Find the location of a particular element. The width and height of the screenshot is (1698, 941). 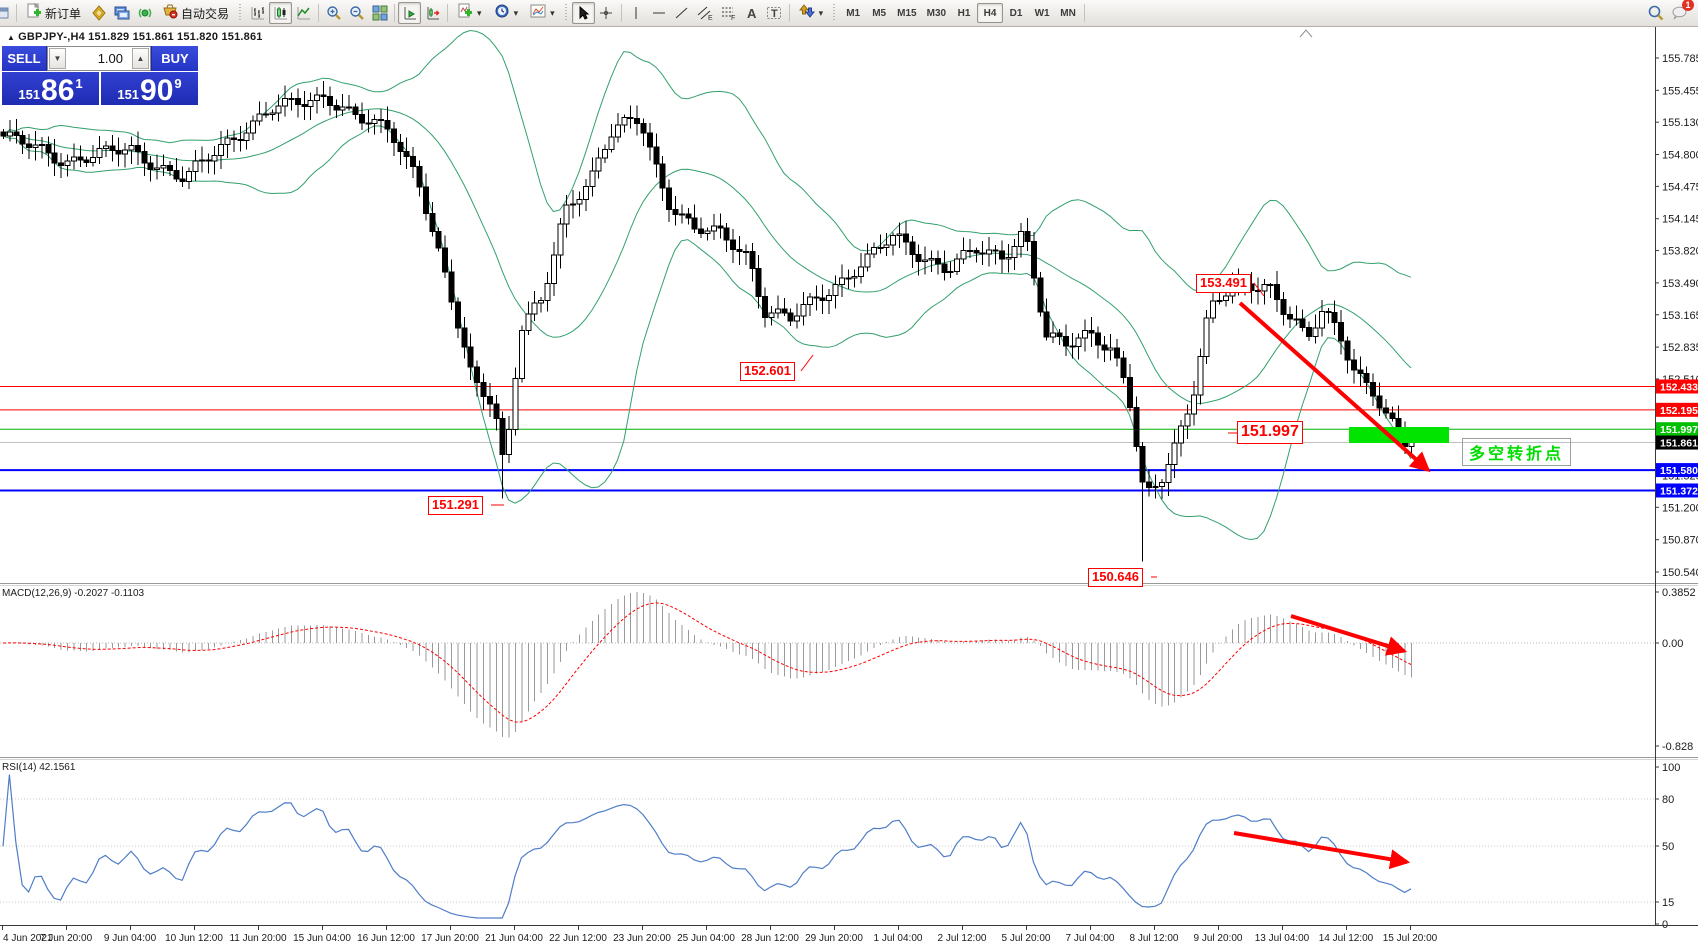

tf-m1-button: M1 is located at coordinates (853, 13).